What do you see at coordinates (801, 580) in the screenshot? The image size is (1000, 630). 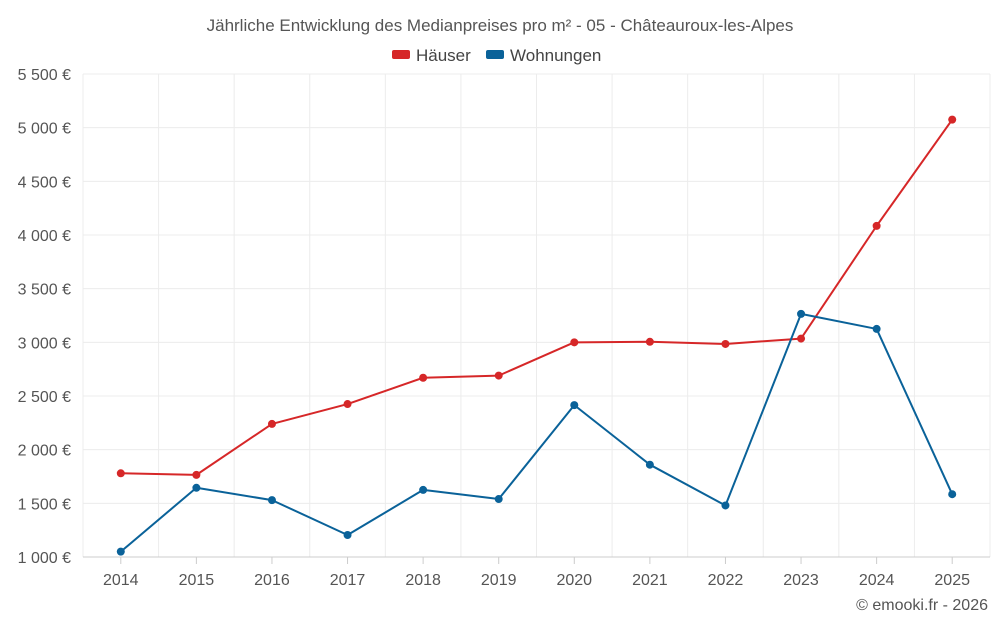 I see `x-tick-label: 2023` at bounding box center [801, 580].